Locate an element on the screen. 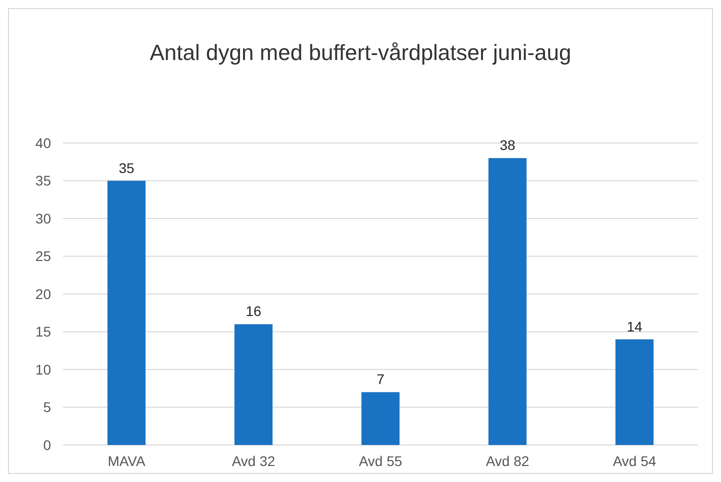 The image size is (721, 482). y-tick-label: 10 is located at coordinates (43, 369).